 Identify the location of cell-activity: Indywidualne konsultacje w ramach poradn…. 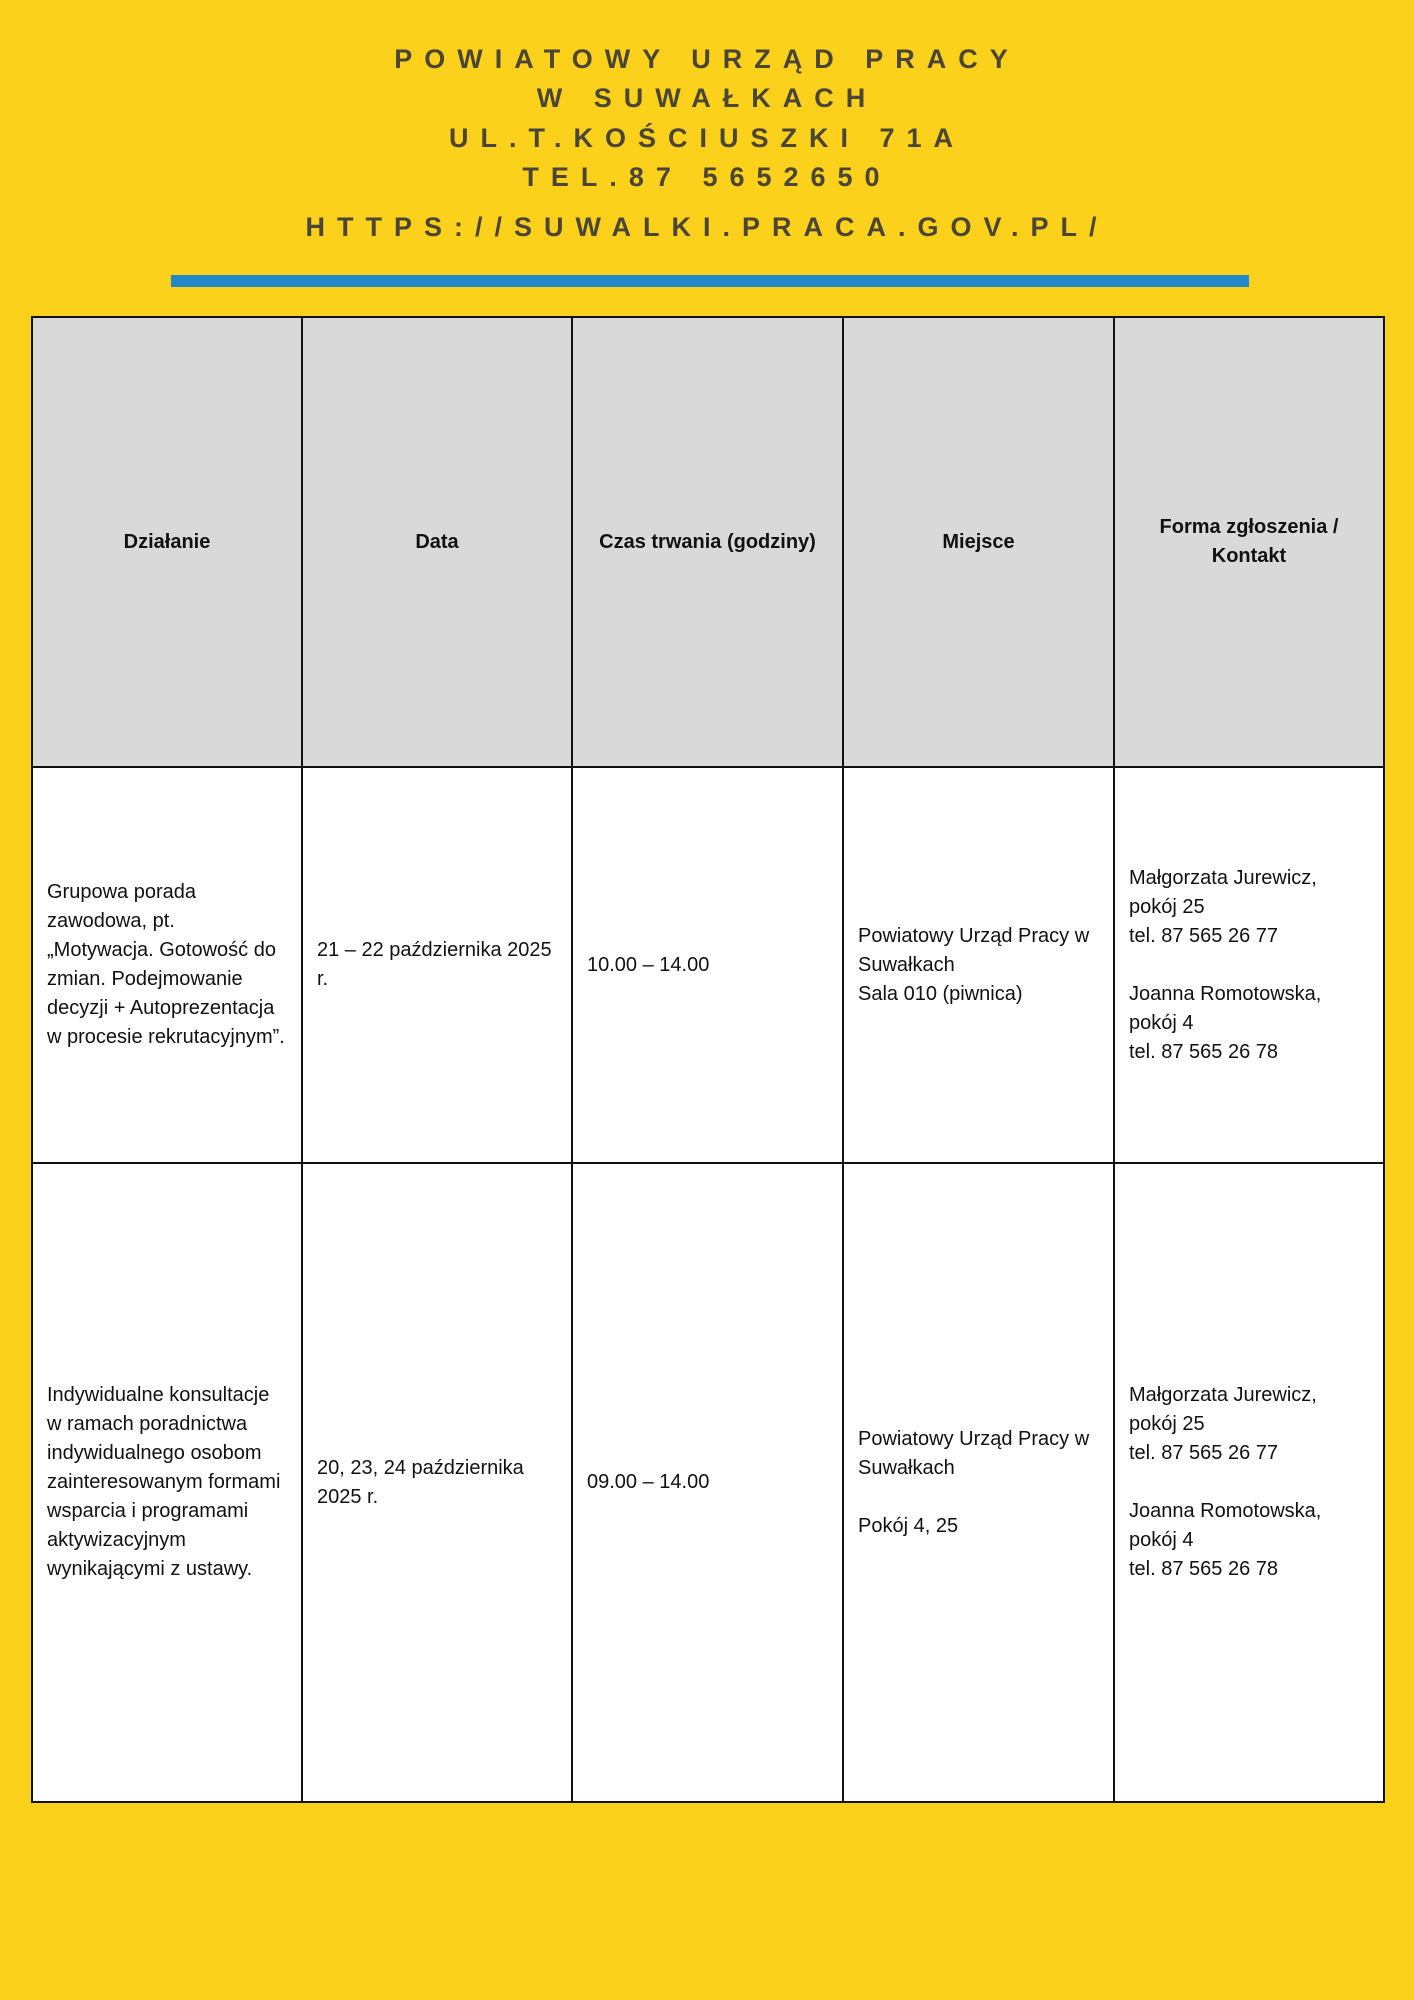
(167, 1482).